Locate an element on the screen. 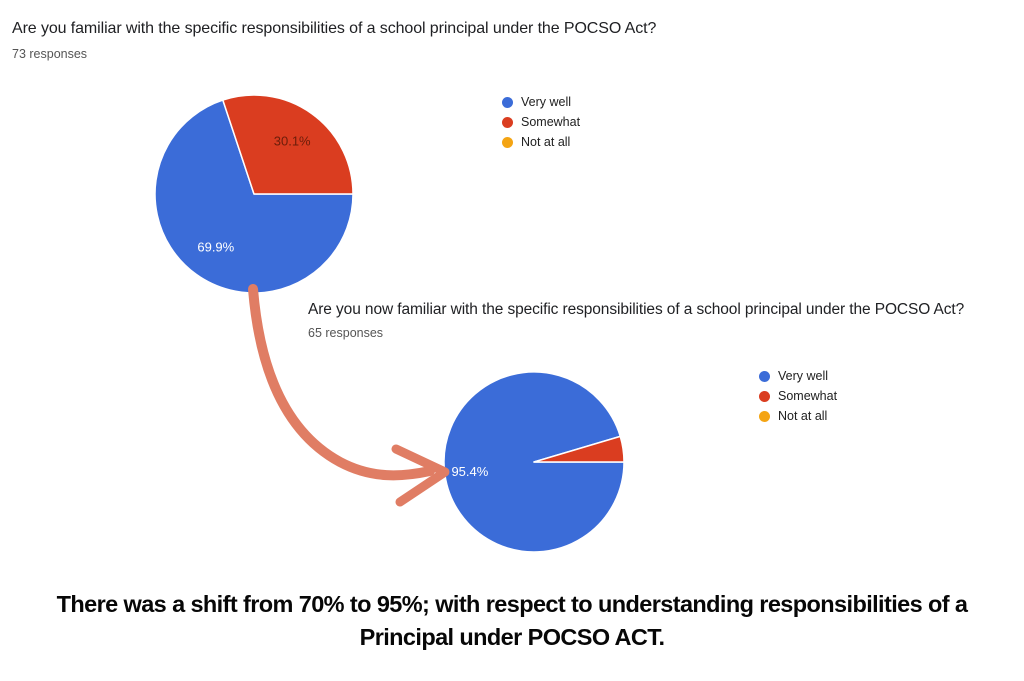 The image size is (1024, 681). summary-caption-line-2: Principal under POCSO ACT. is located at coordinates (512, 637).